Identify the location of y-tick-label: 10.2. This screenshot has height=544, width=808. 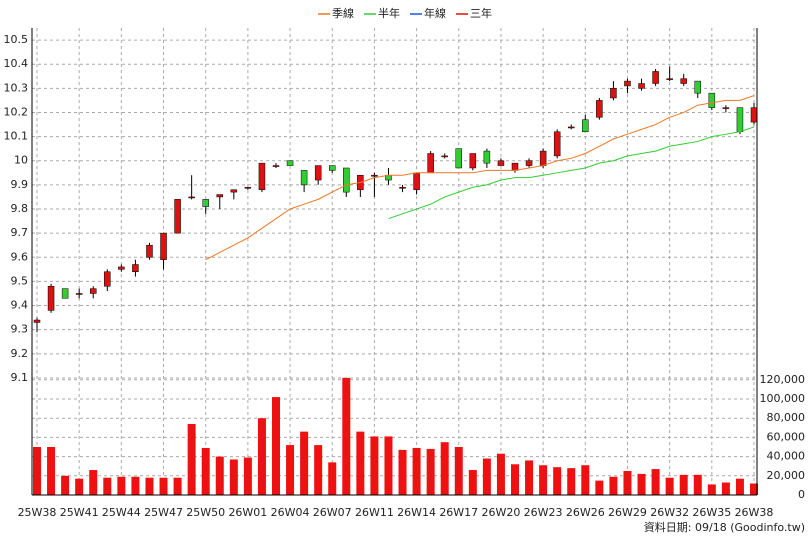
(16, 111).